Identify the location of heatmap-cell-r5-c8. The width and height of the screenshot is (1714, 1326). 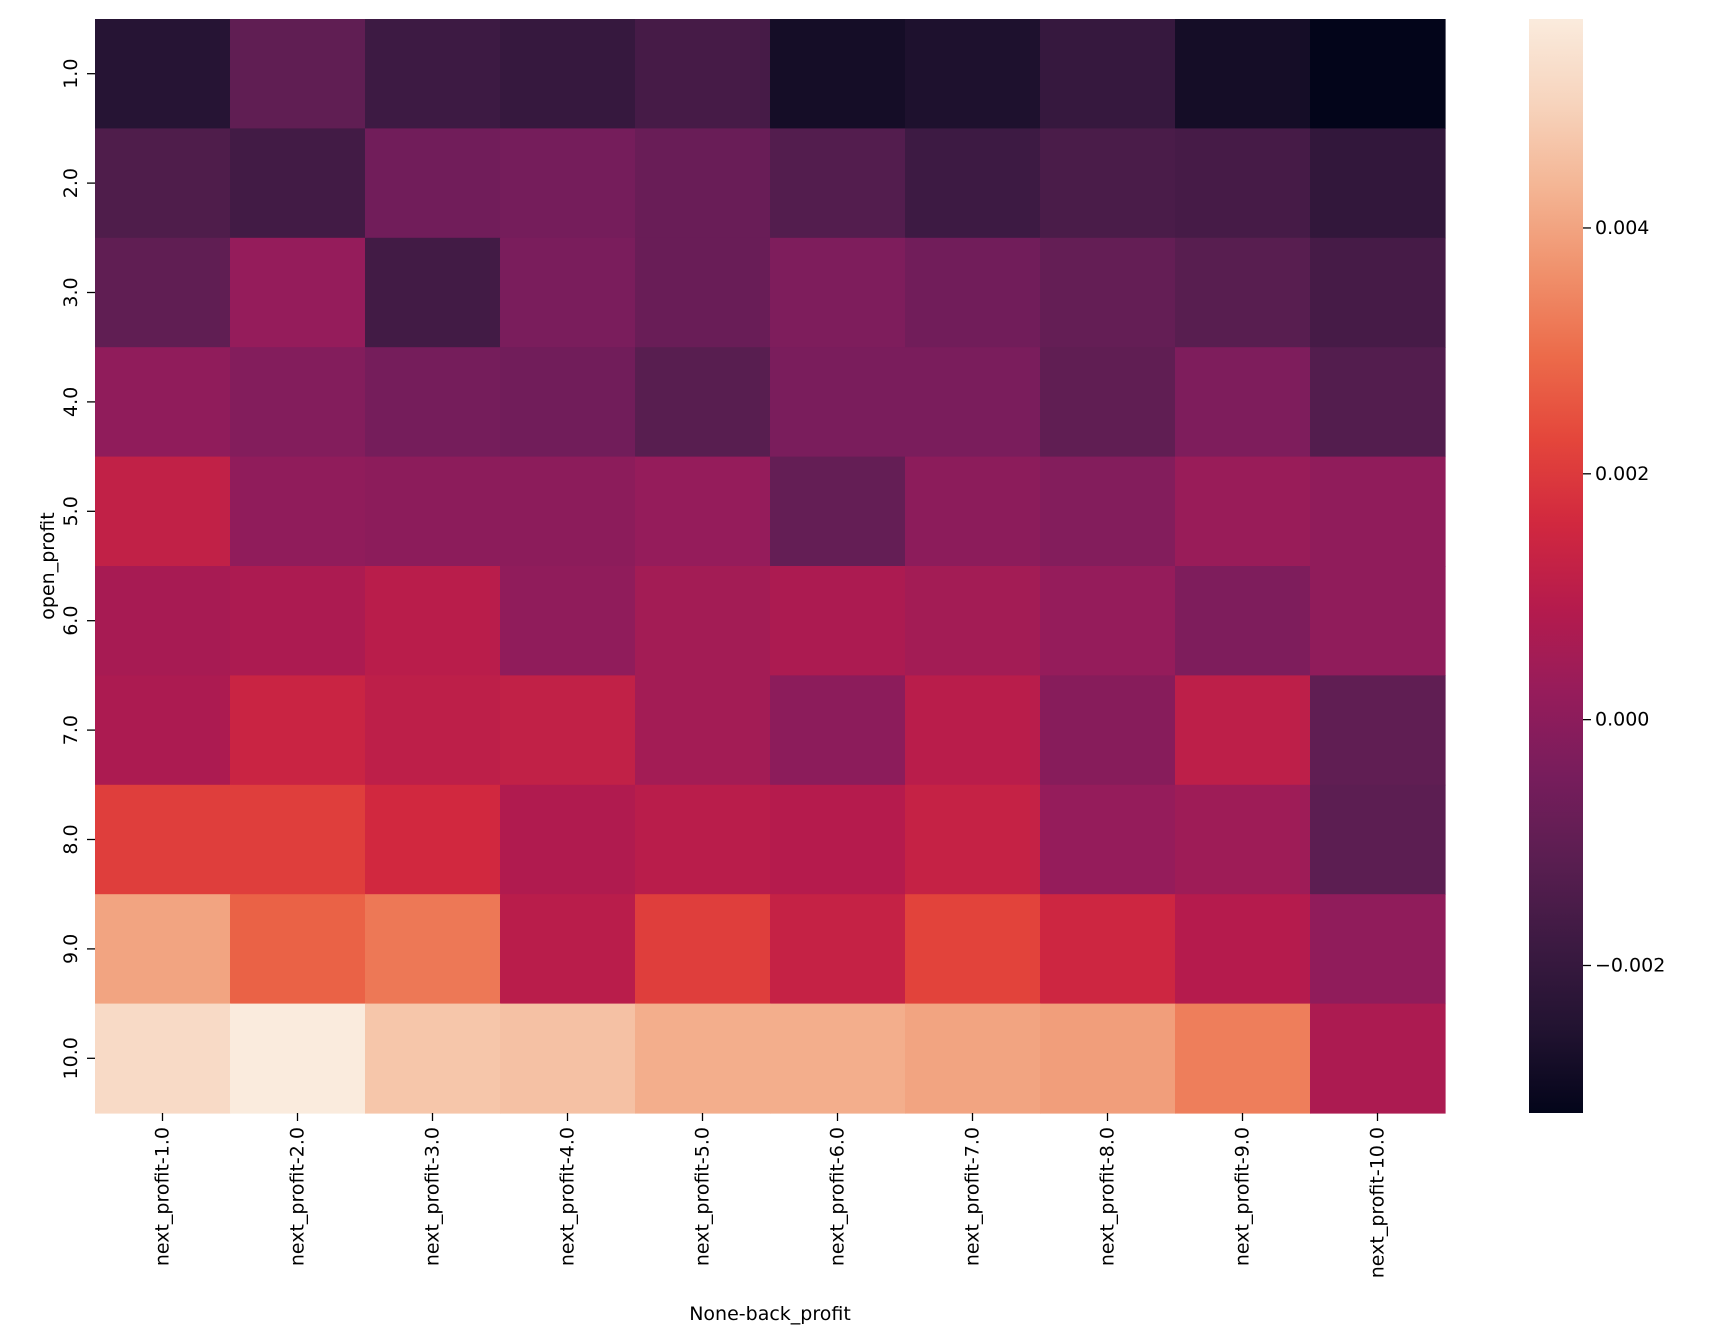
(1108, 511).